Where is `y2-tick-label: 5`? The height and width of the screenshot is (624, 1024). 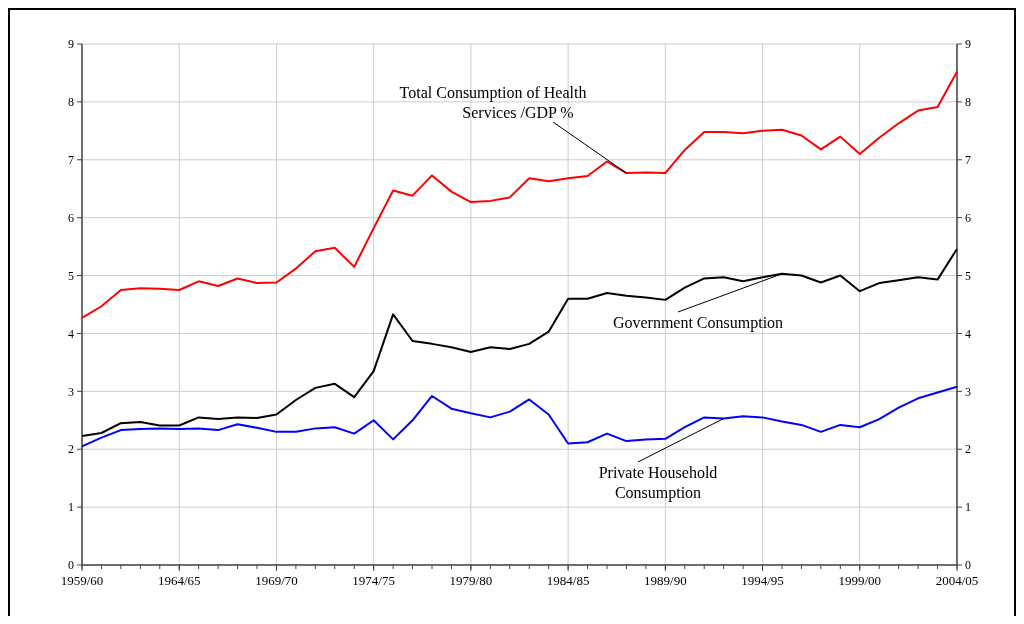
y2-tick-label: 5 is located at coordinates (968, 275).